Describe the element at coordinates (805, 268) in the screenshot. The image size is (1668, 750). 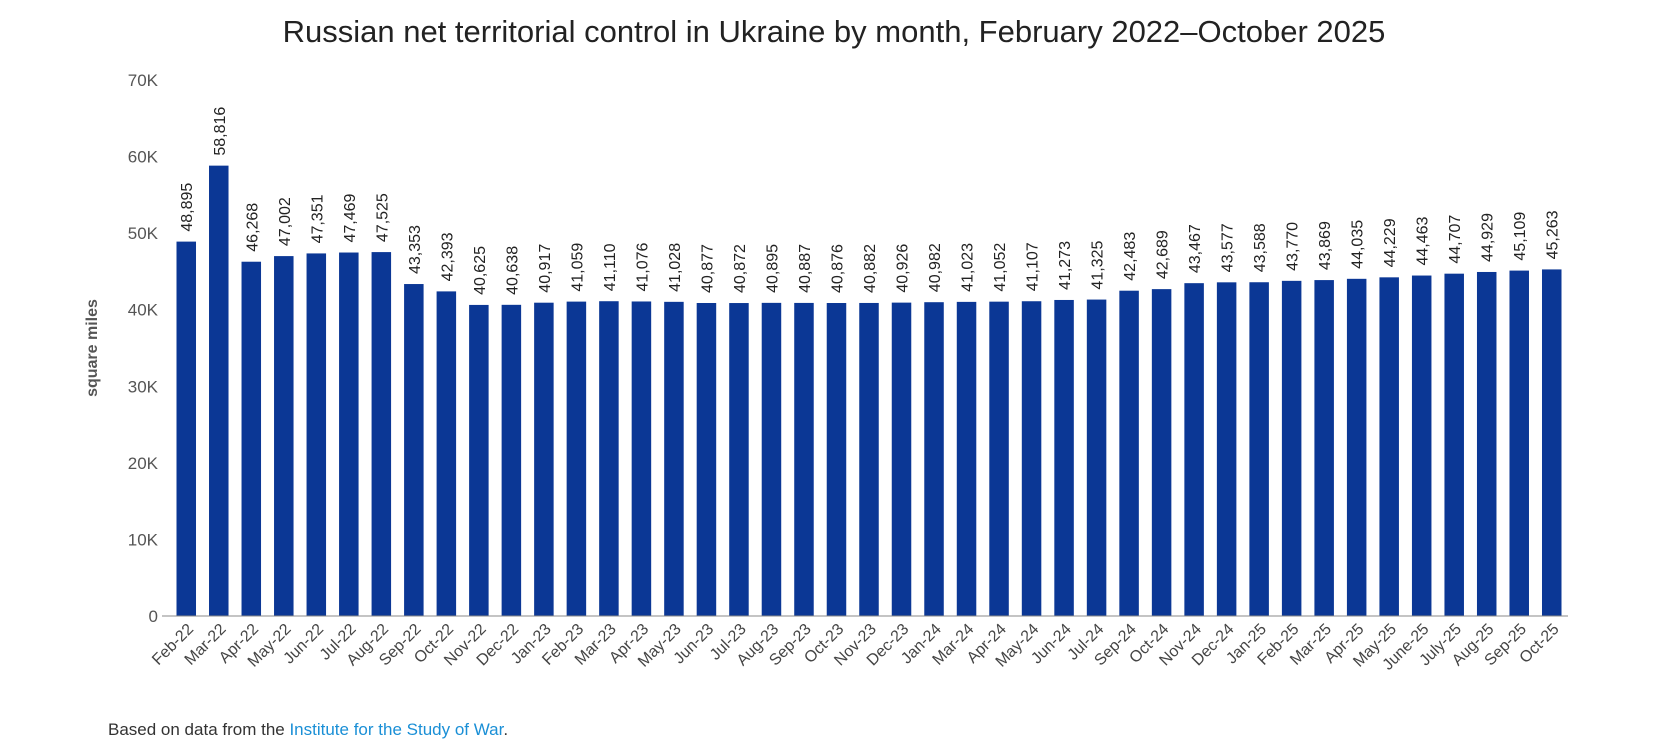
I see `bar-value-label: 40,887` at that location.